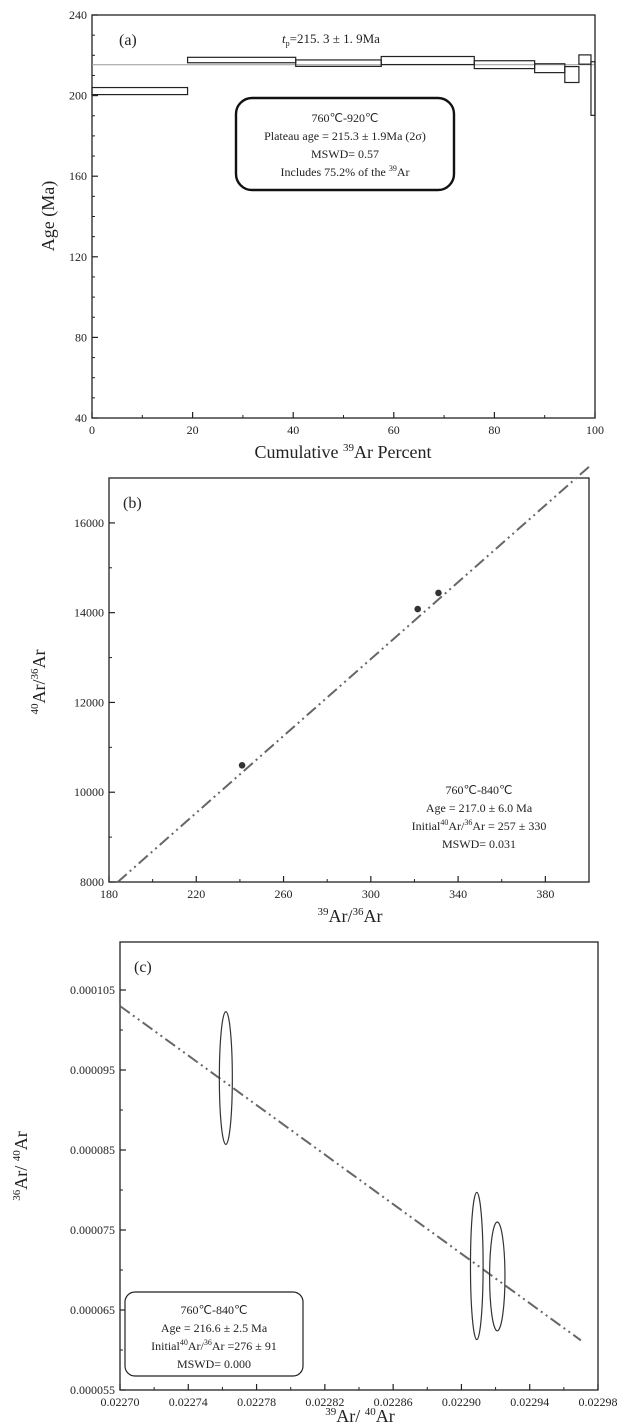 This screenshot has width=620, height=1428. Describe the element at coordinates (327, 888) in the screenshot. I see `panel-b-x-ticks: 180 220 260 300 340 380` at that location.